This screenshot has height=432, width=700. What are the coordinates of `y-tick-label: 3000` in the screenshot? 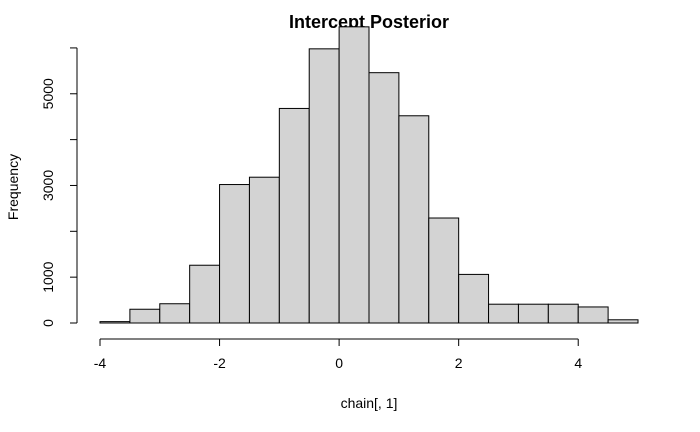 It's located at (48, 185).